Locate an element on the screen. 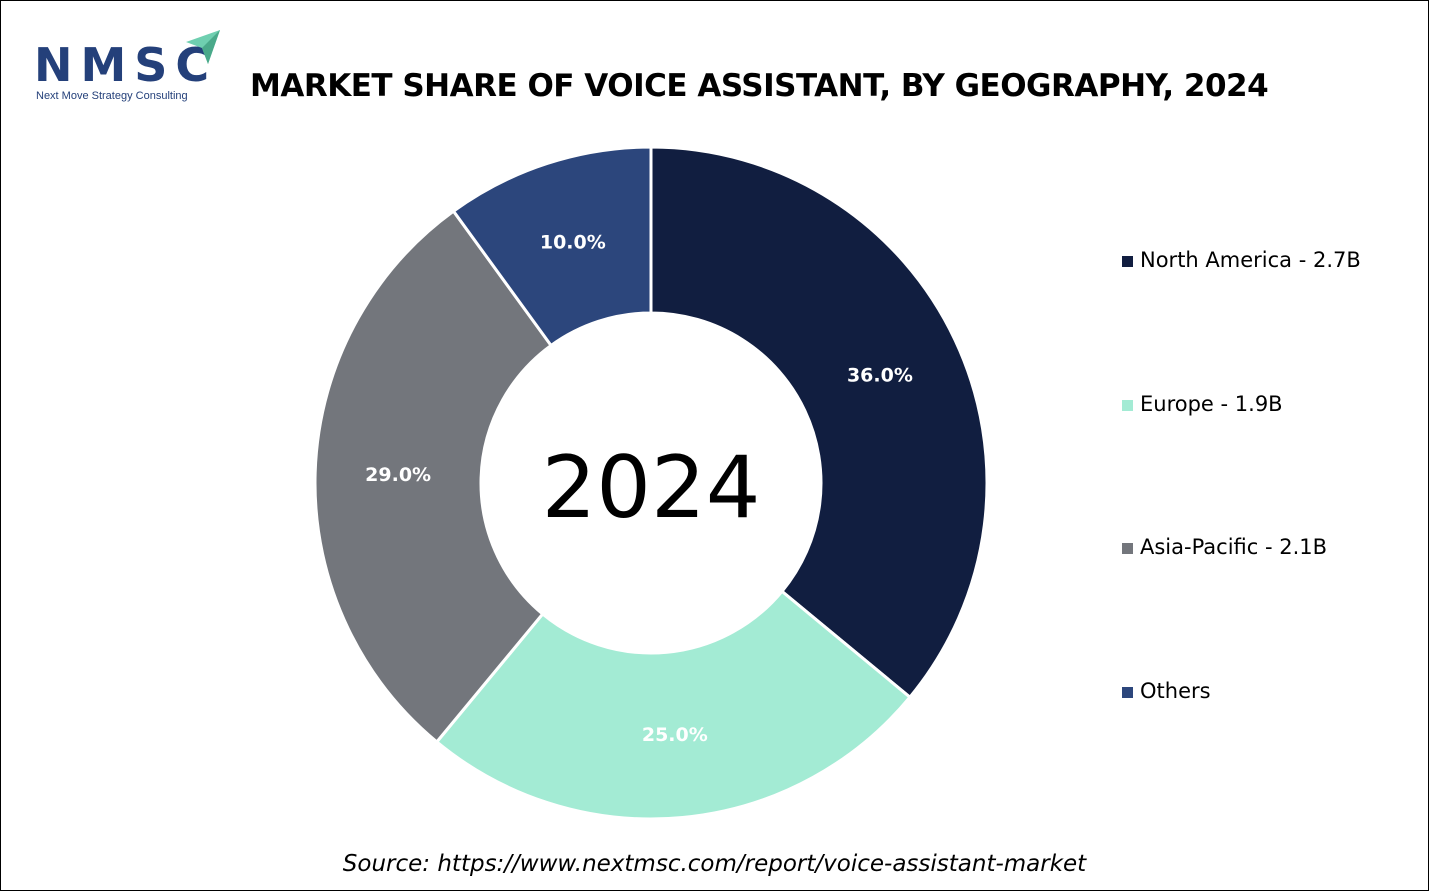 The height and width of the screenshot is (891, 1429). donut-data-label-3: 10.0% is located at coordinates (573, 242).